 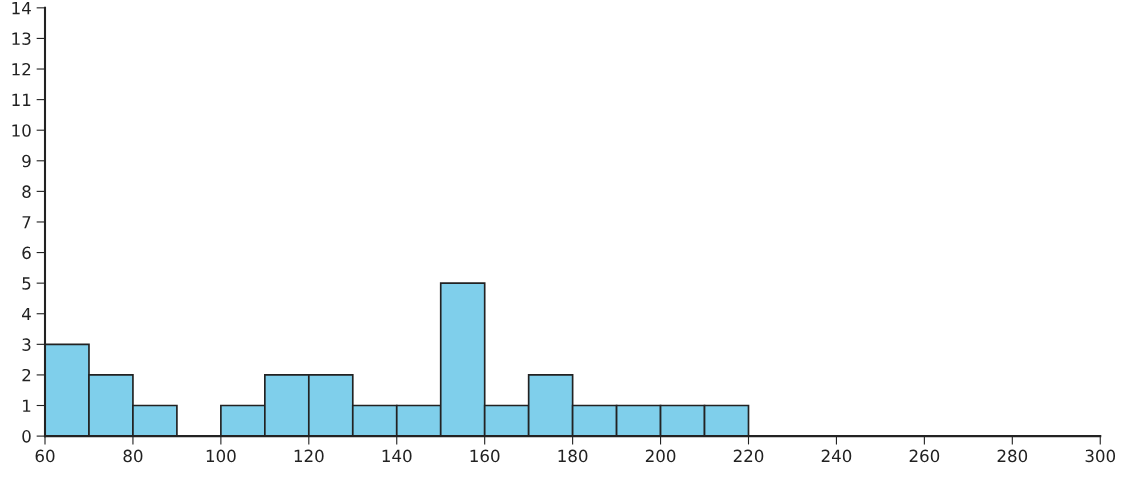 I want to click on y-tick-label: 13, so click(x=21, y=38).